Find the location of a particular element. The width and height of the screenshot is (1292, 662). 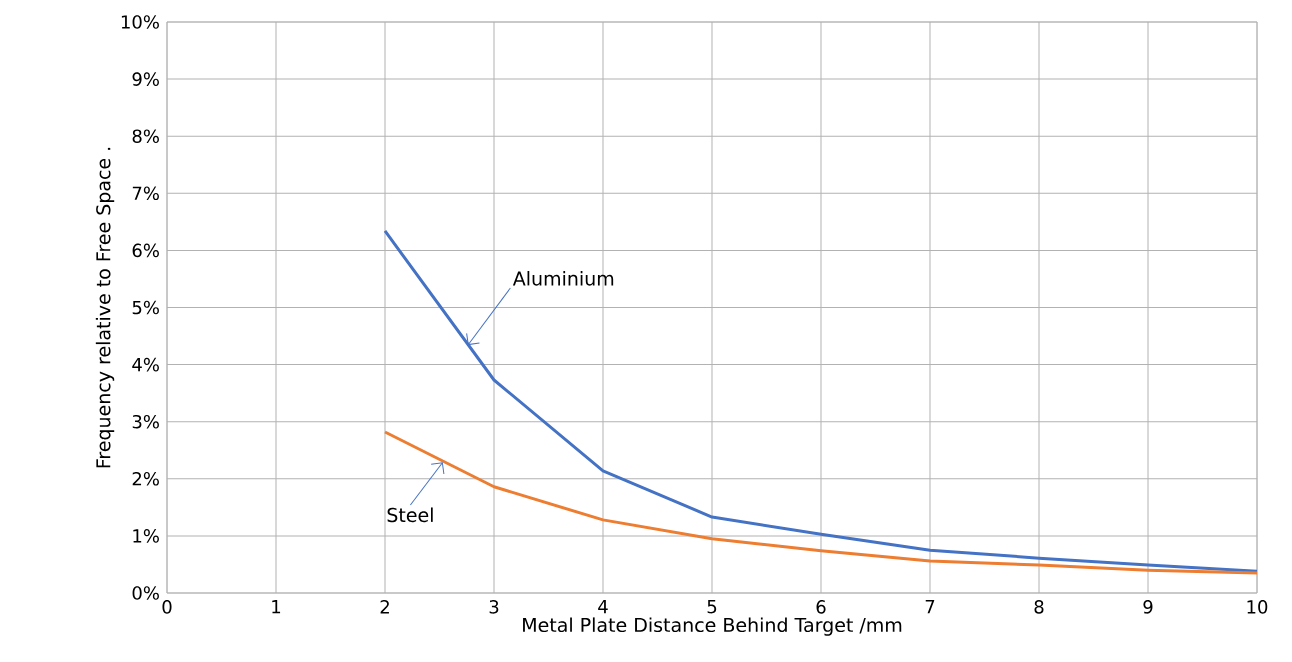

x-axis-title: Metal Plate Distance Behind Target /mm is located at coordinates (712, 626).